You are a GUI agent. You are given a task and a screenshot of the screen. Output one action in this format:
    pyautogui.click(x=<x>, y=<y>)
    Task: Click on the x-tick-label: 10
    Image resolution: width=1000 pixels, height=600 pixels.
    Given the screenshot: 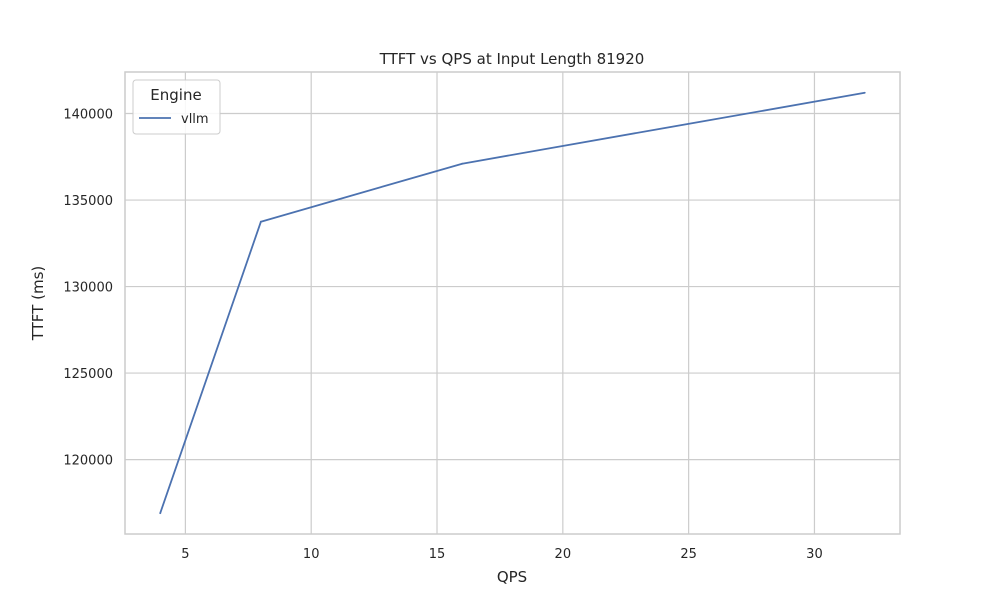 What is the action you would take?
    pyautogui.click(x=311, y=554)
    